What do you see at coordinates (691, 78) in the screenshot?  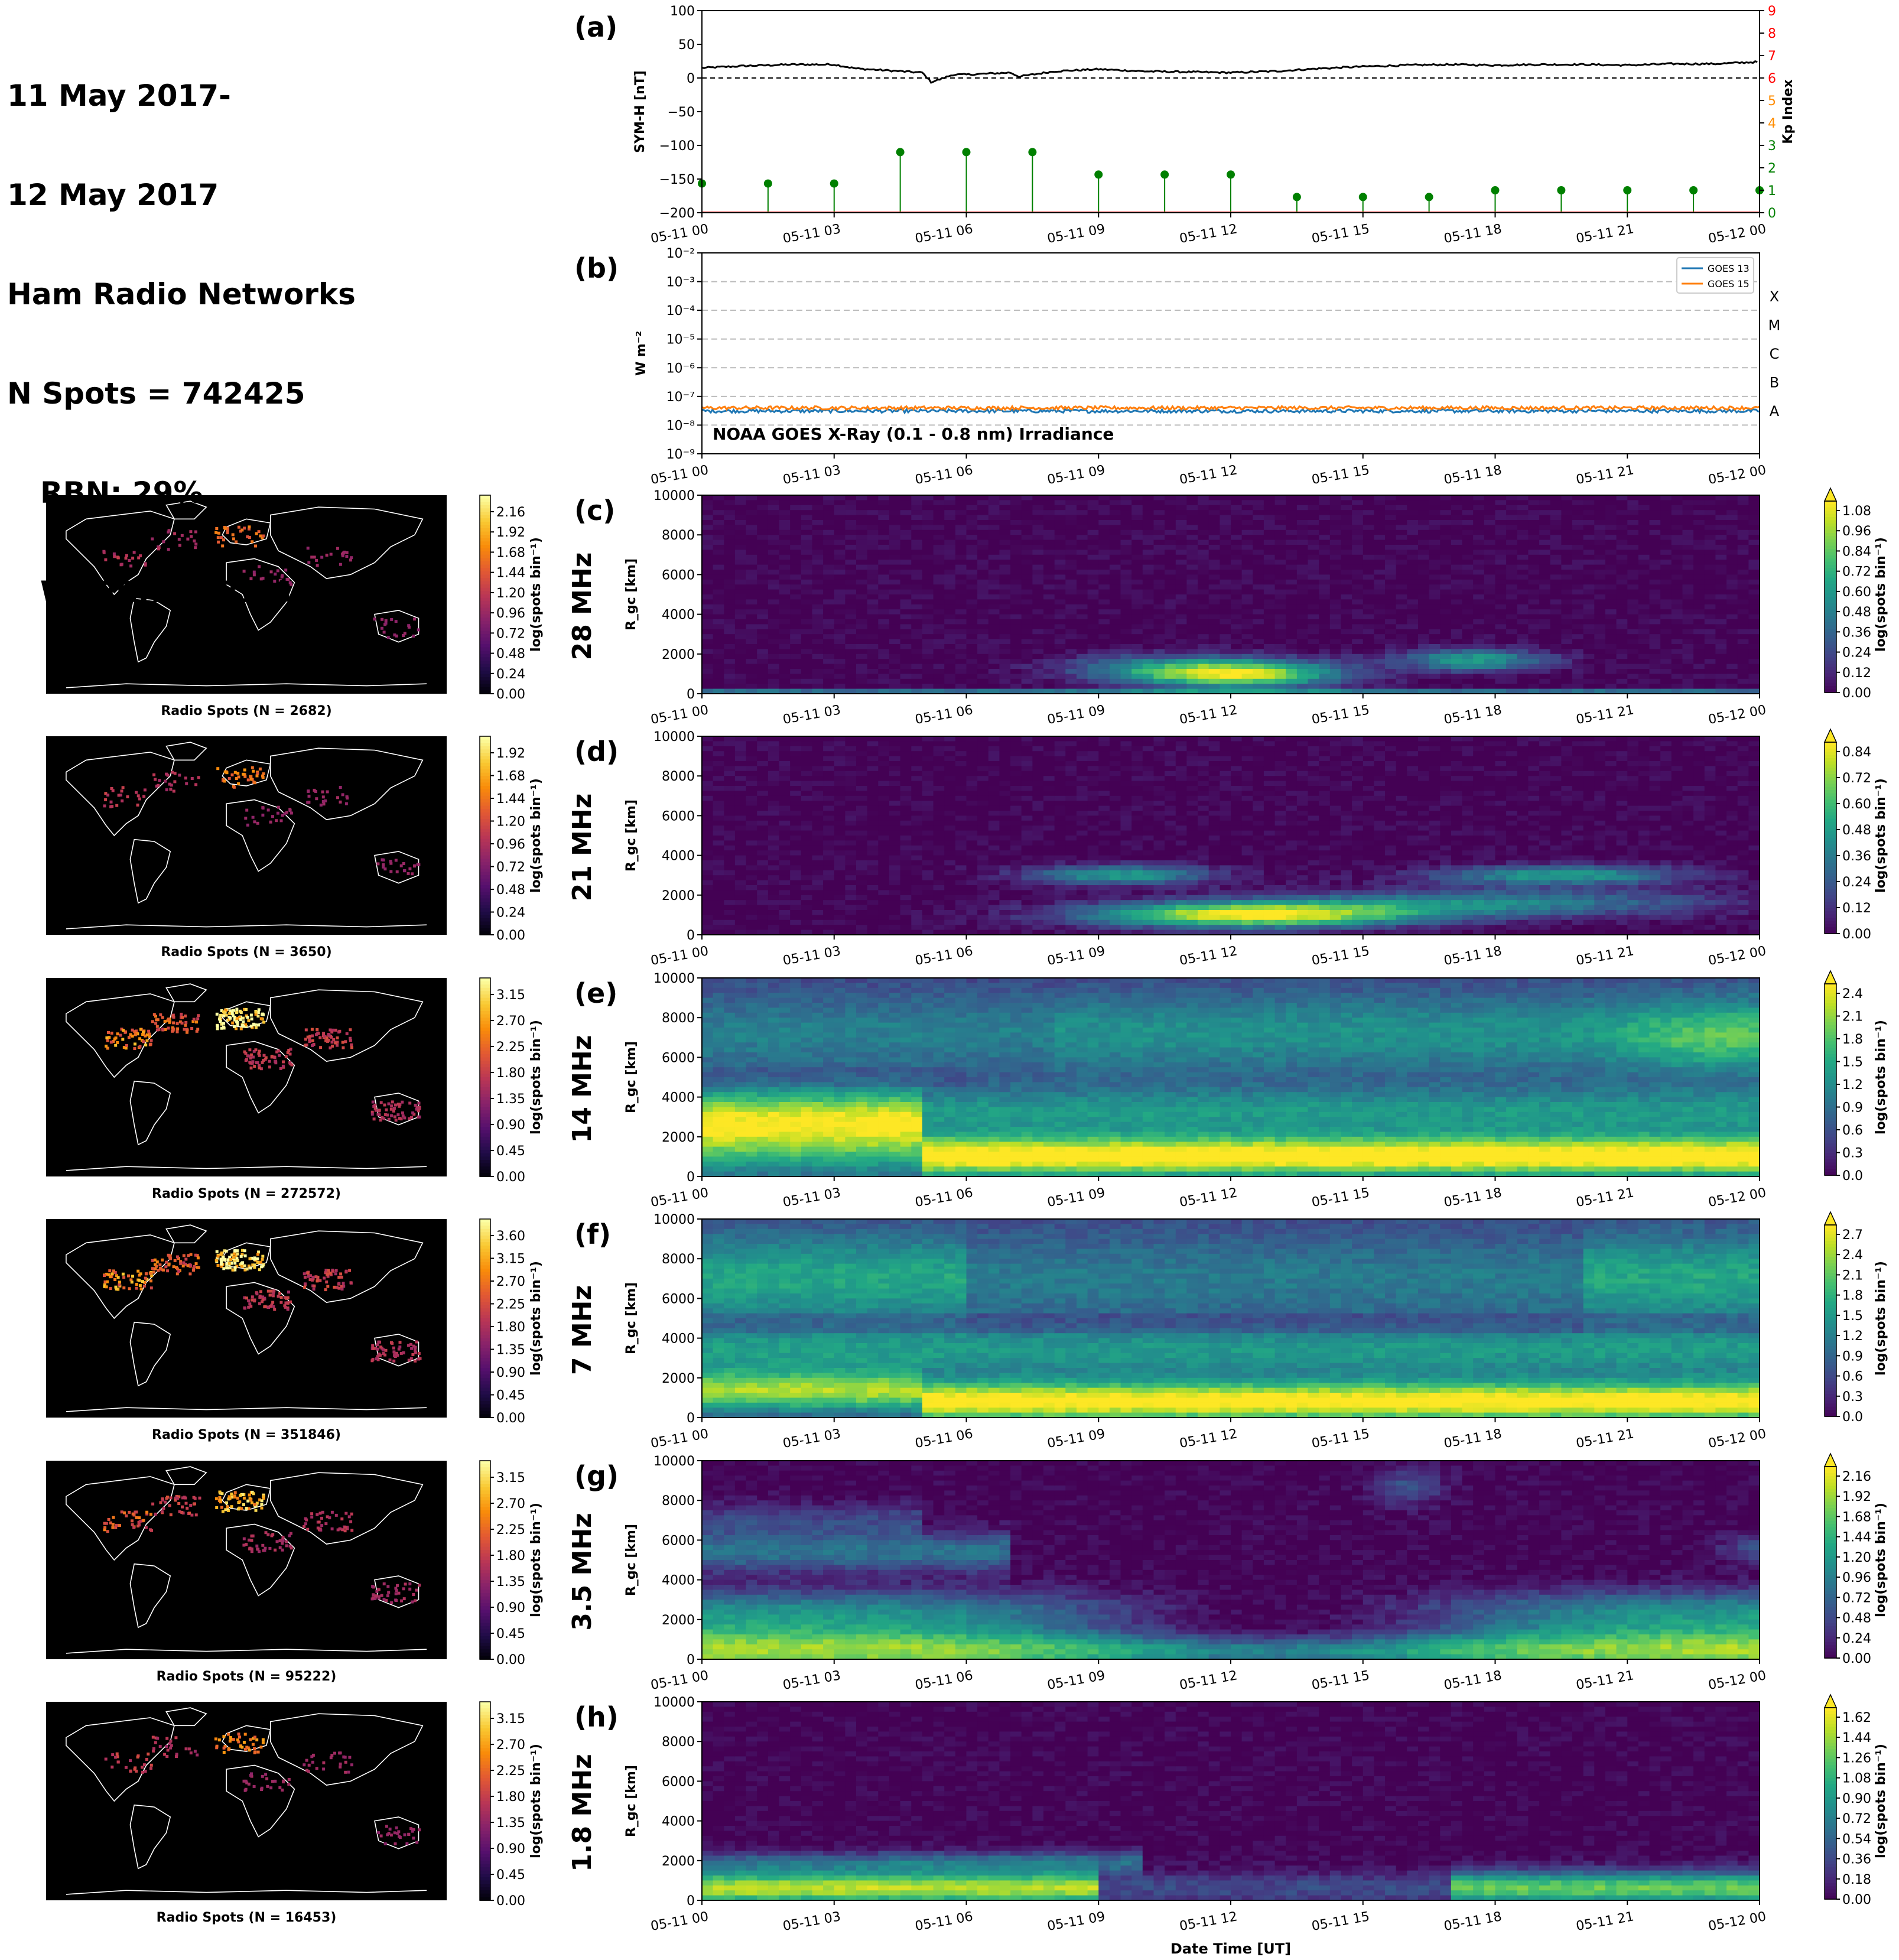 I see `y-tick-label: 0` at bounding box center [691, 78].